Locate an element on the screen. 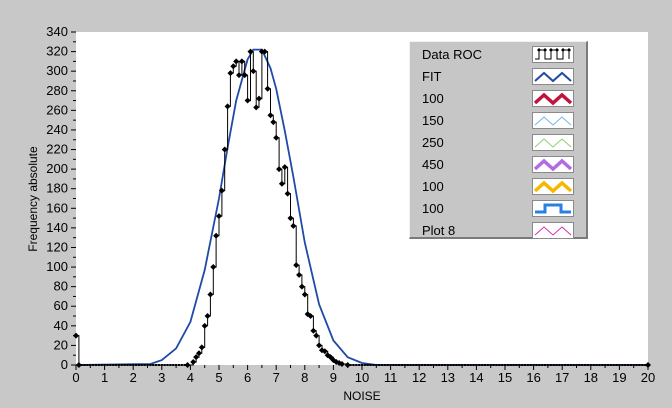  y-tick-label: 160 is located at coordinates (57, 207).